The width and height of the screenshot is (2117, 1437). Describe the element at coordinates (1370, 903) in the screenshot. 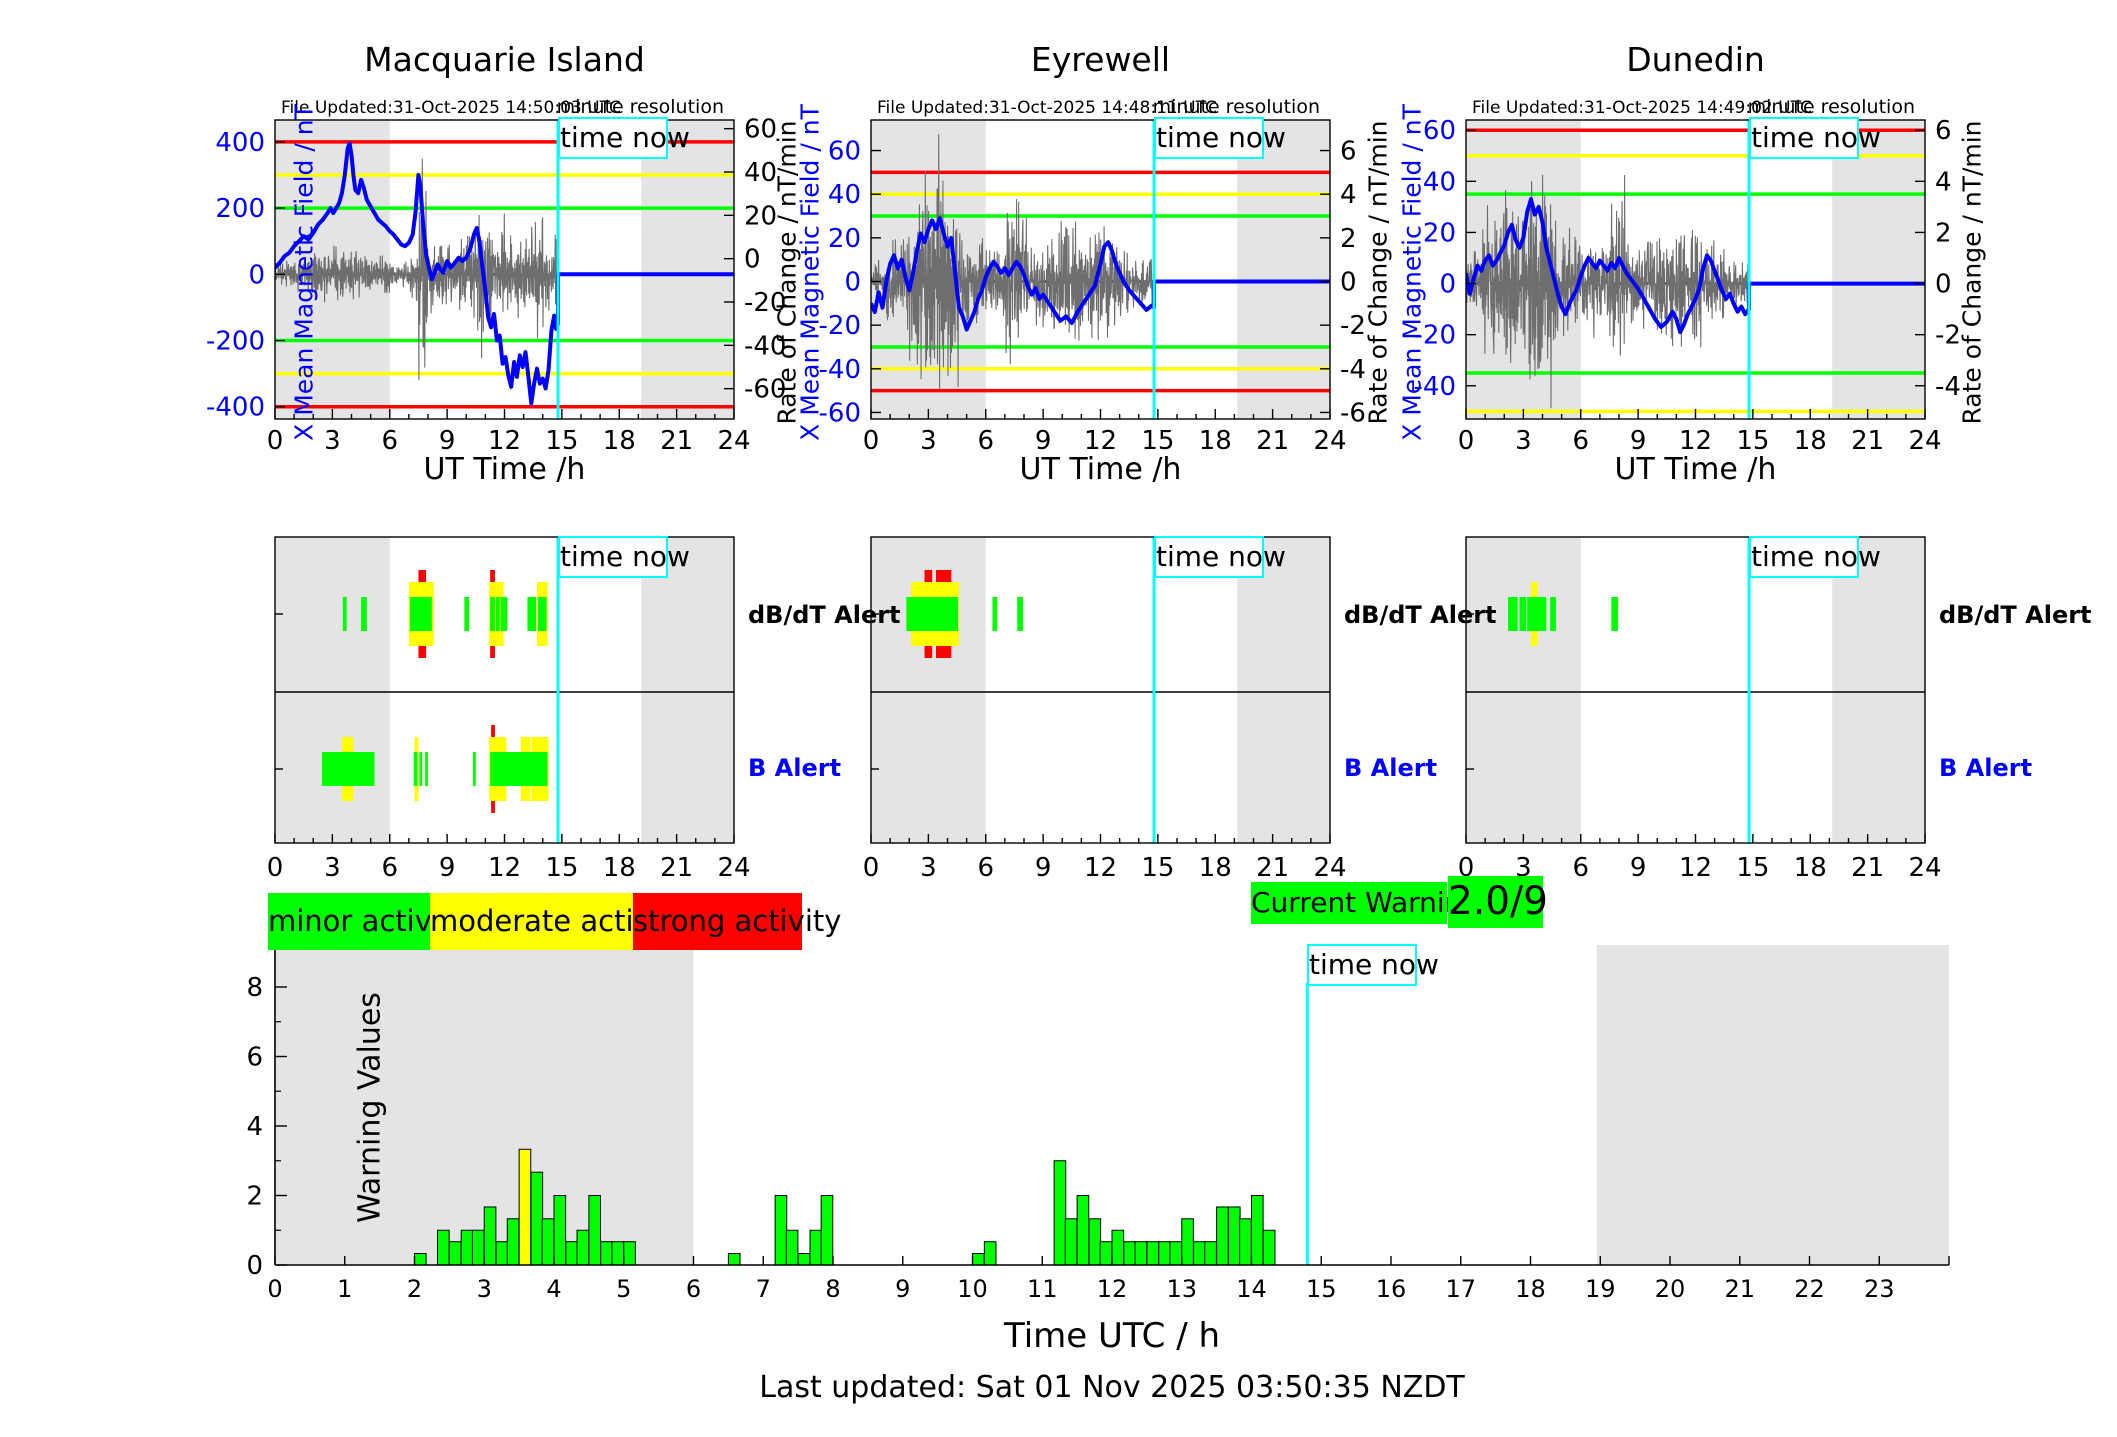

I see `current-warning-label: Current Warning:` at that location.